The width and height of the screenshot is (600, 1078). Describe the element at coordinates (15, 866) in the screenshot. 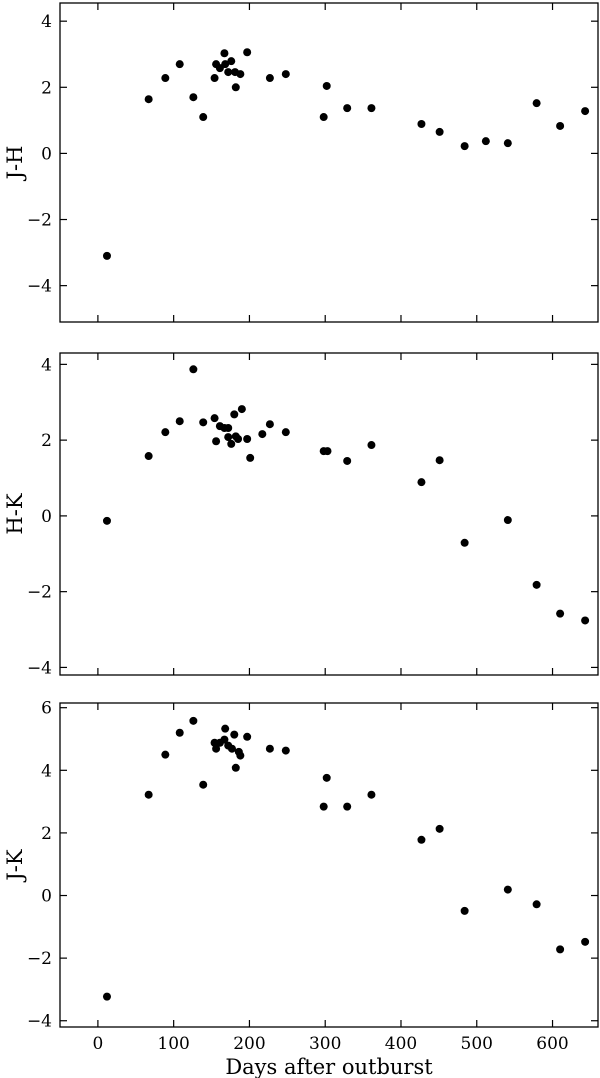

I see `y-axis-label: J-K` at that location.